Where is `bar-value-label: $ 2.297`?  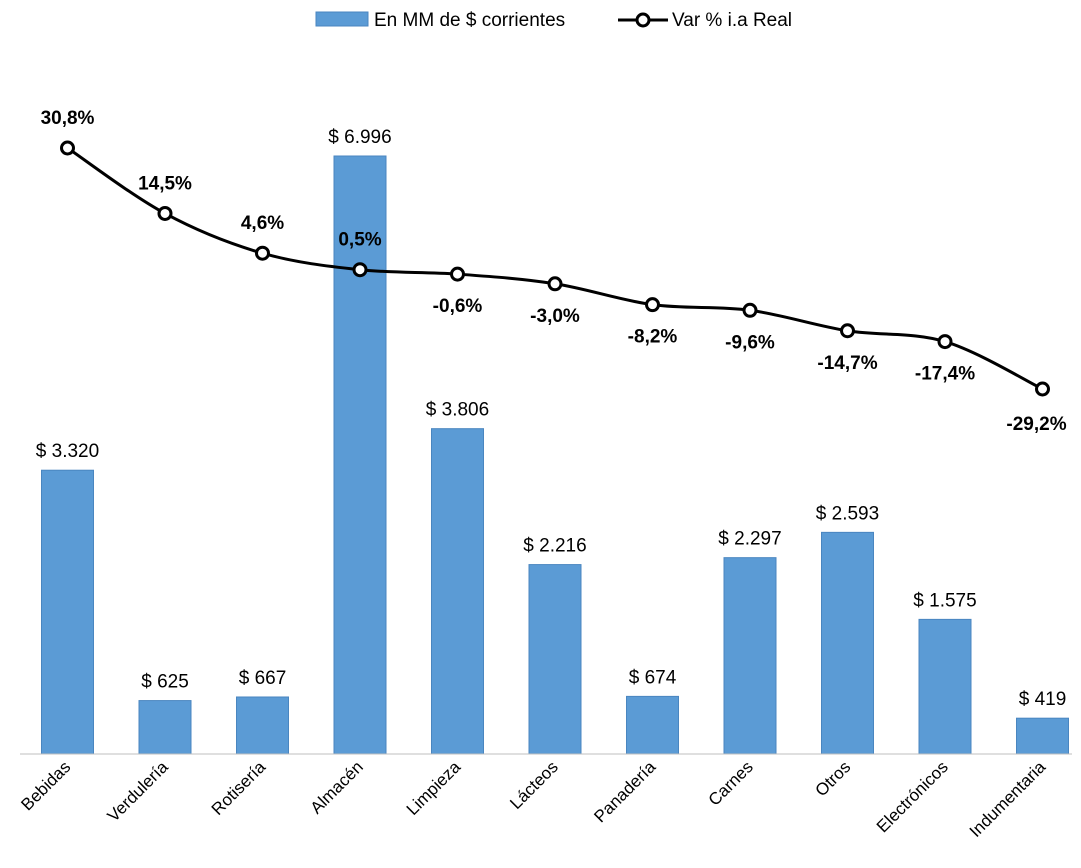 bar-value-label: $ 2.297 is located at coordinates (749, 539).